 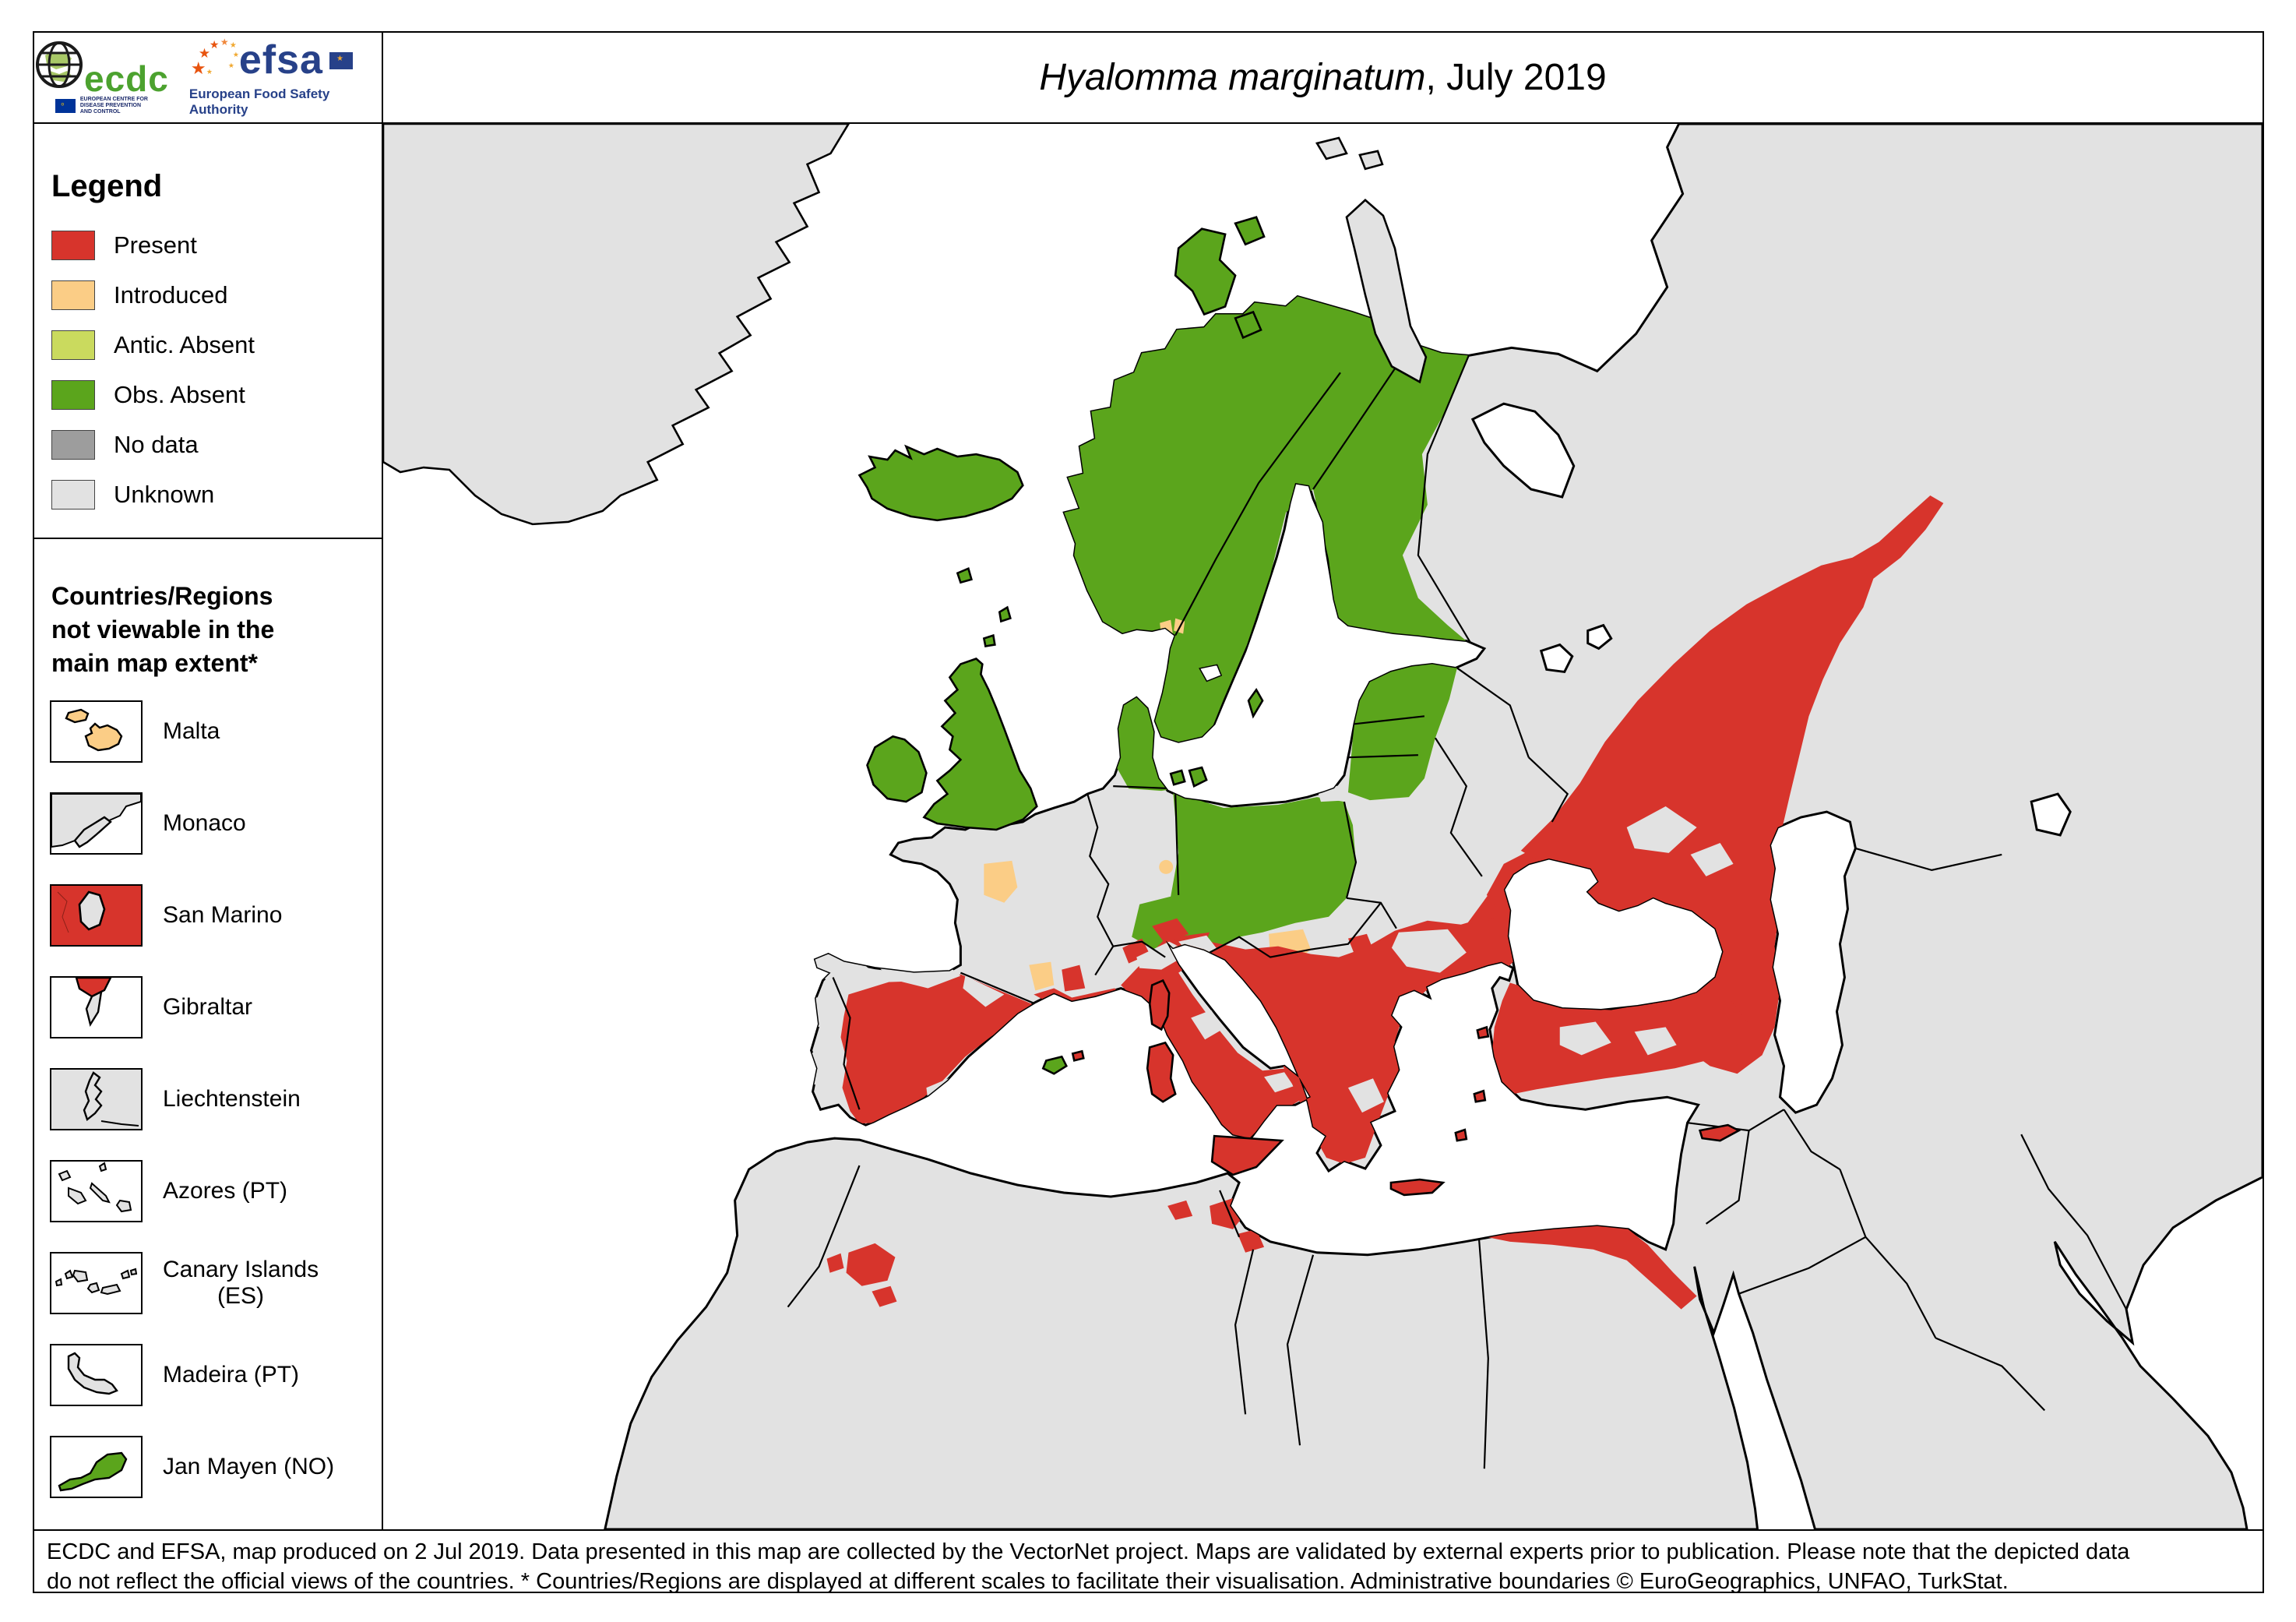 I want to click on efsa-stars-icon: ★ ★ ★ ★ ★ ★ ★ ★, so click(x=214, y=57).